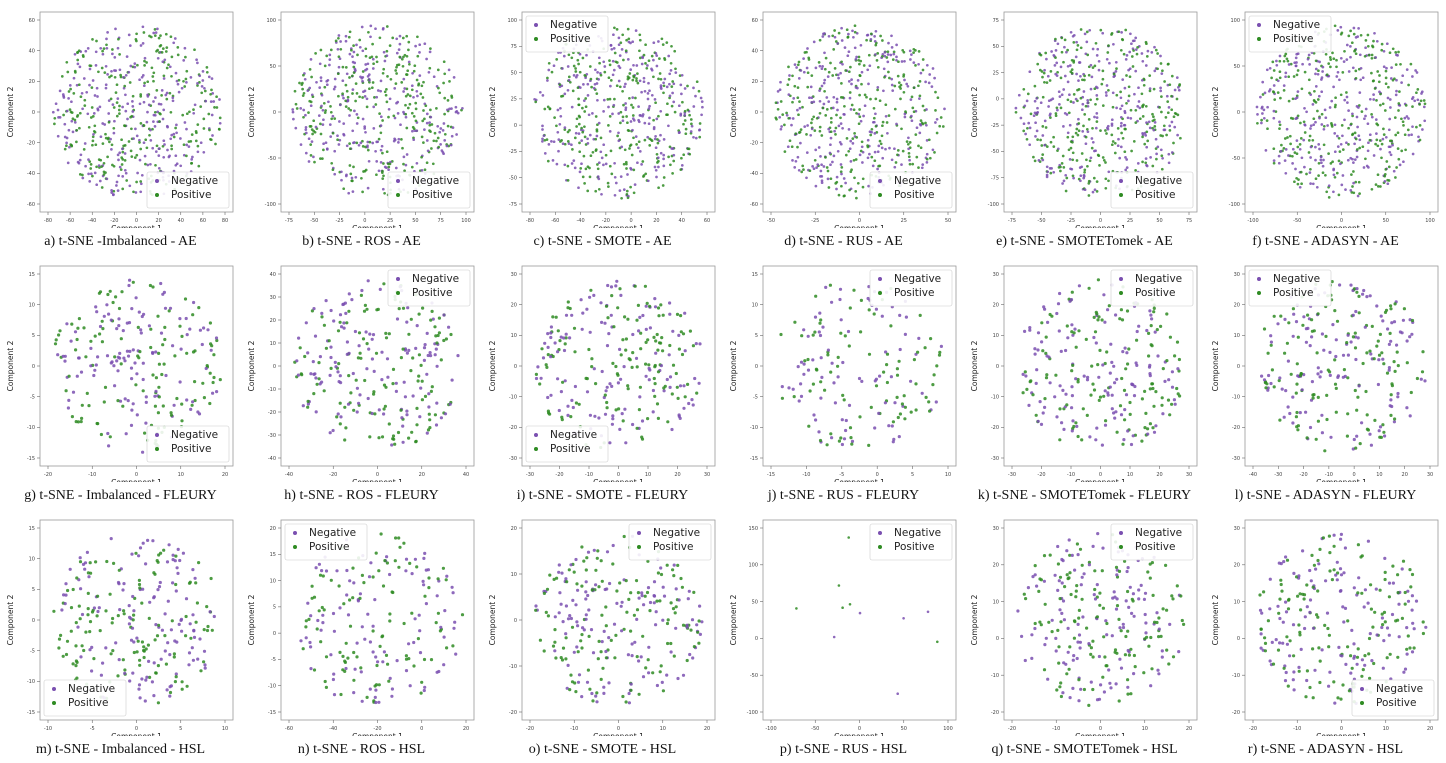  What do you see at coordinates (1189, 475) in the screenshot?
I see `x-tick-label: 30` at bounding box center [1189, 475].